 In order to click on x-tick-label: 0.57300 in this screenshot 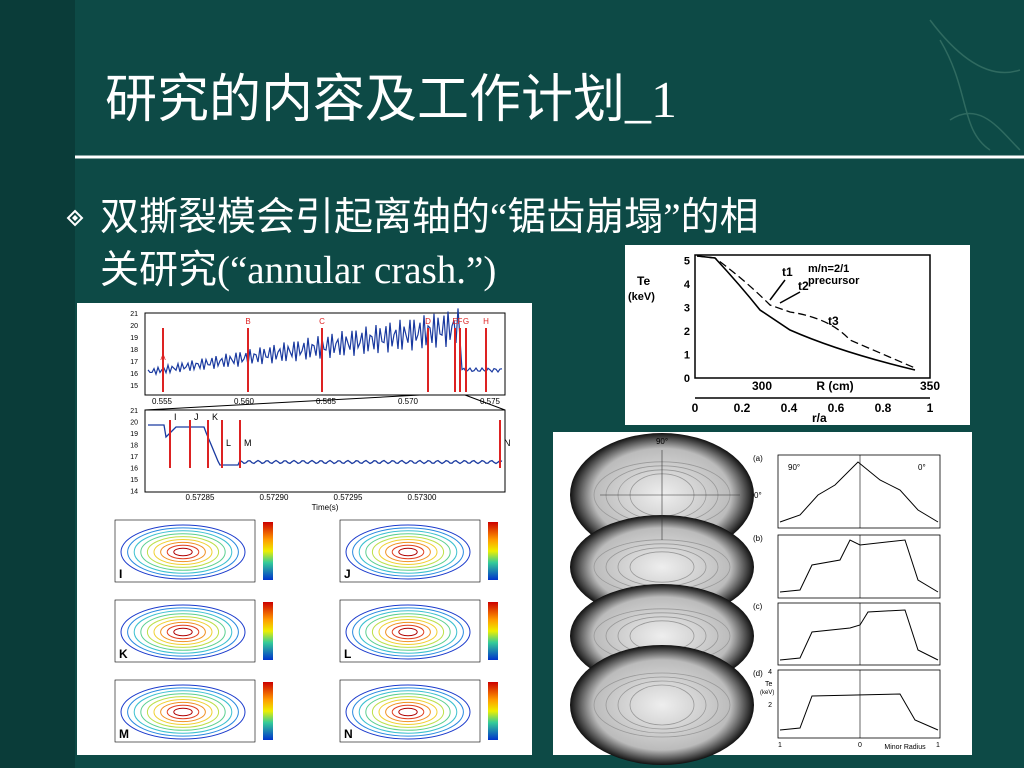, I will do `click(422, 497)`.